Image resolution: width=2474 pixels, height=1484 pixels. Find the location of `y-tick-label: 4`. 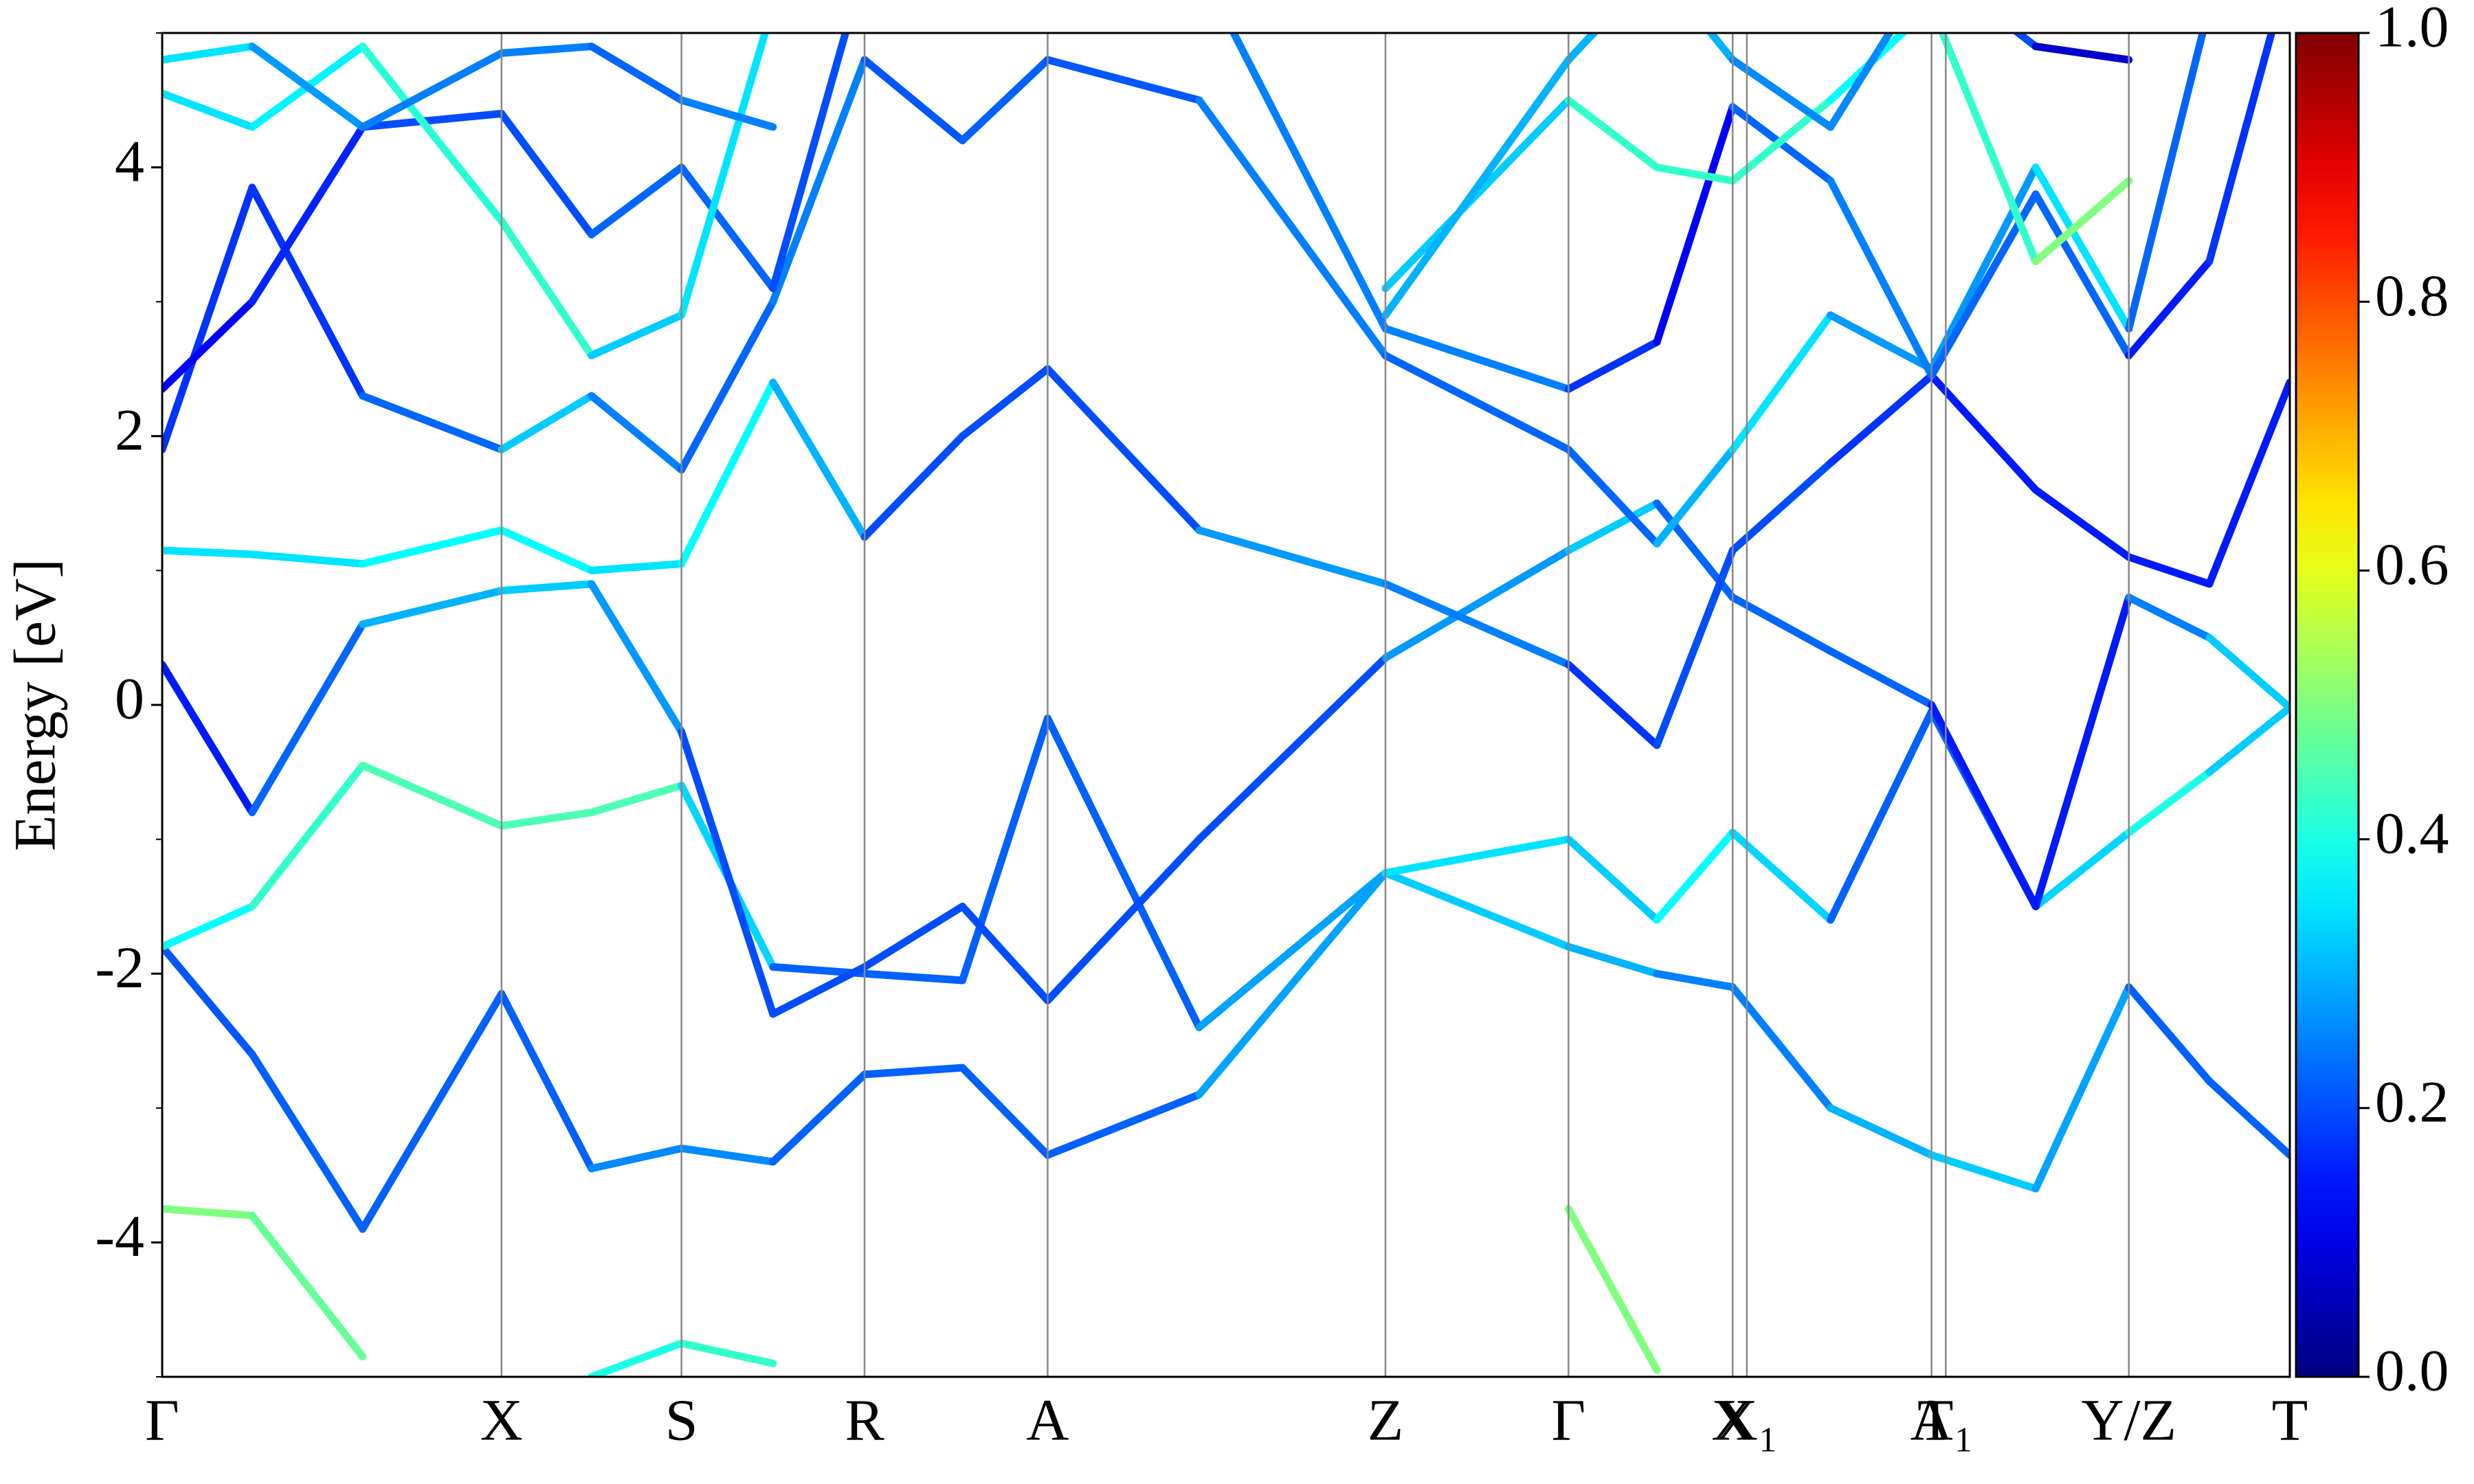

y-tick-label: 4 is located at coordinates (129, 161).